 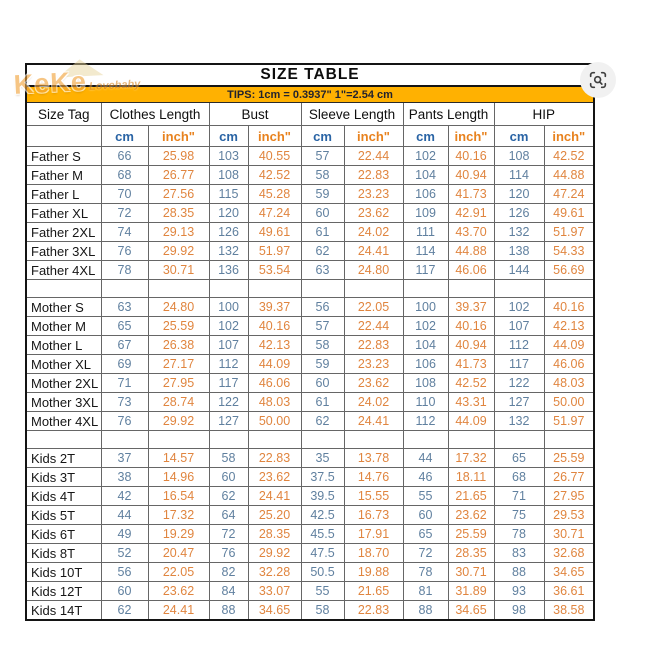 What do you see at coordinates (519, 421) in the screenshot?
I see `cm-value-cell: 132` at bounding box center [519, 421].